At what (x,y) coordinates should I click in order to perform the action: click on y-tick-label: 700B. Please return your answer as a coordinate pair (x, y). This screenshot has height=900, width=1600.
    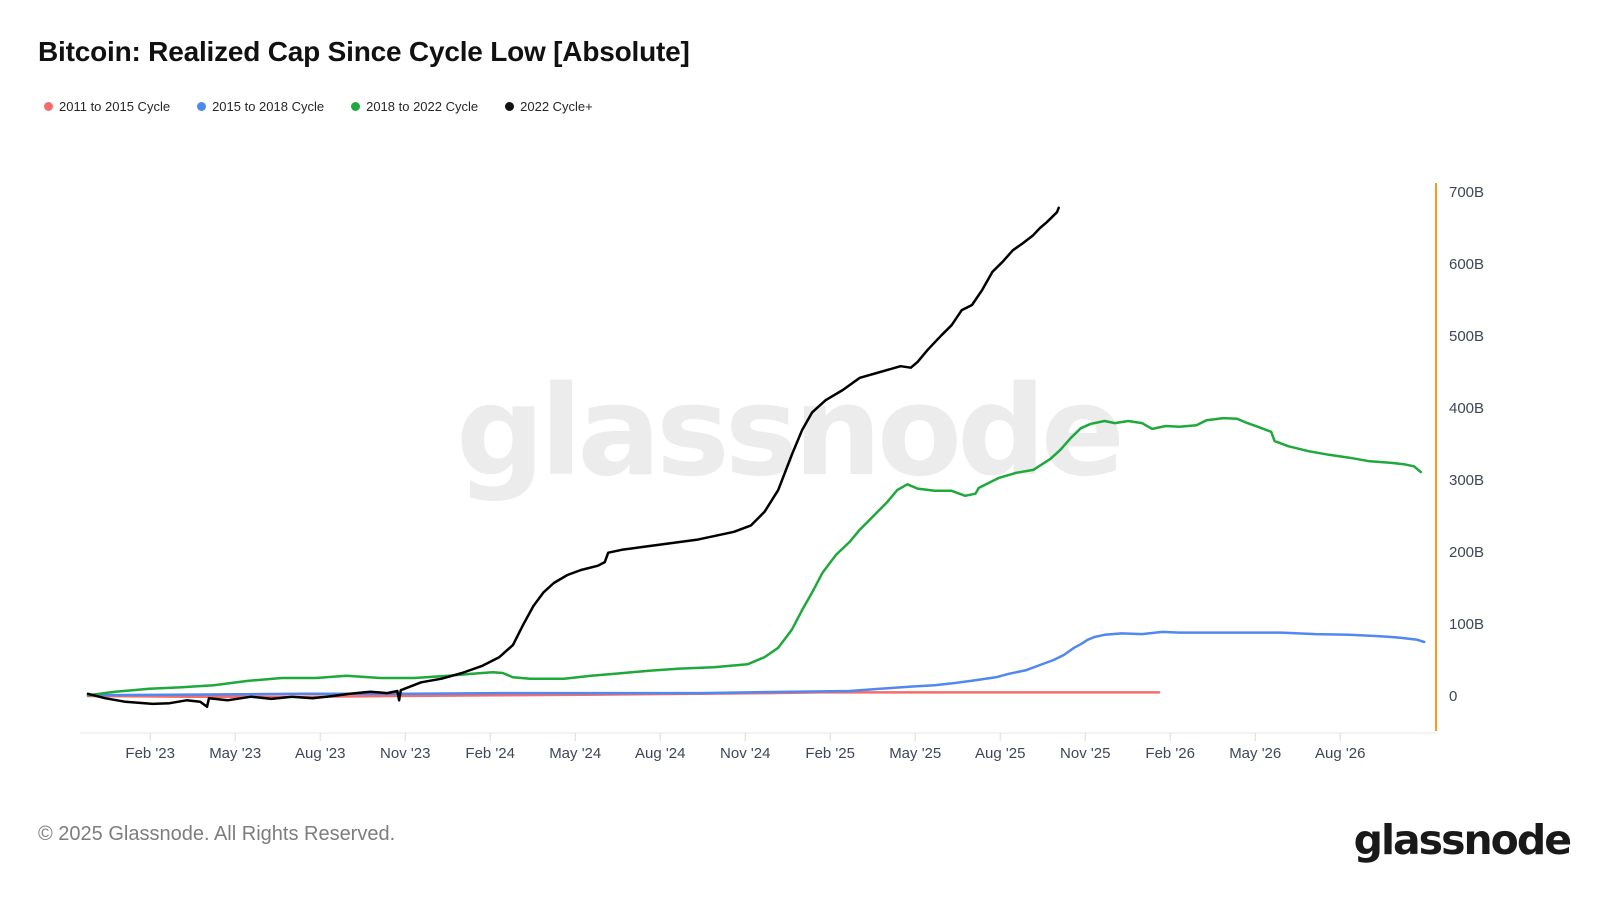
    Looking at the image, I should click on (1466, 192).